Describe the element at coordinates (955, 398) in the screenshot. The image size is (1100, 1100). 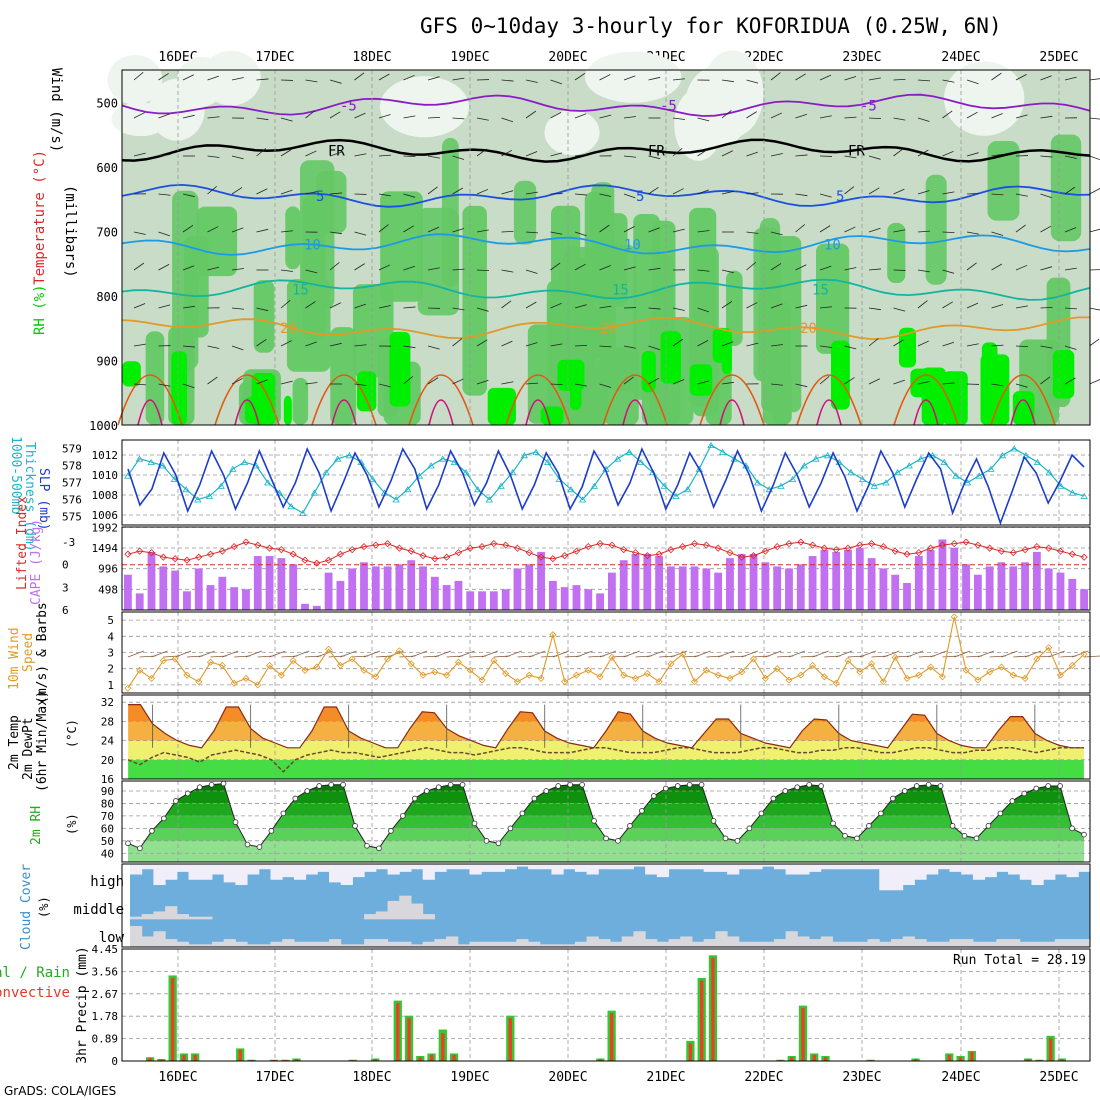
I see `rh-saturated-region` at that location.